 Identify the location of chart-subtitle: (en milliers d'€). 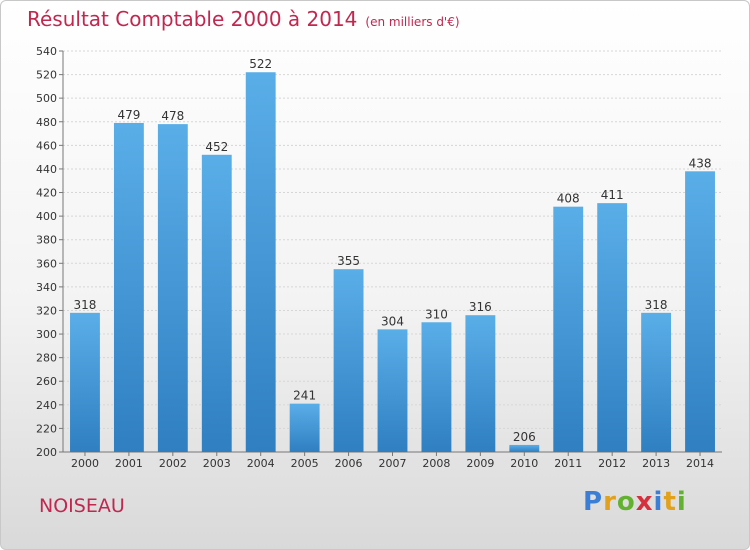
(412, 22).